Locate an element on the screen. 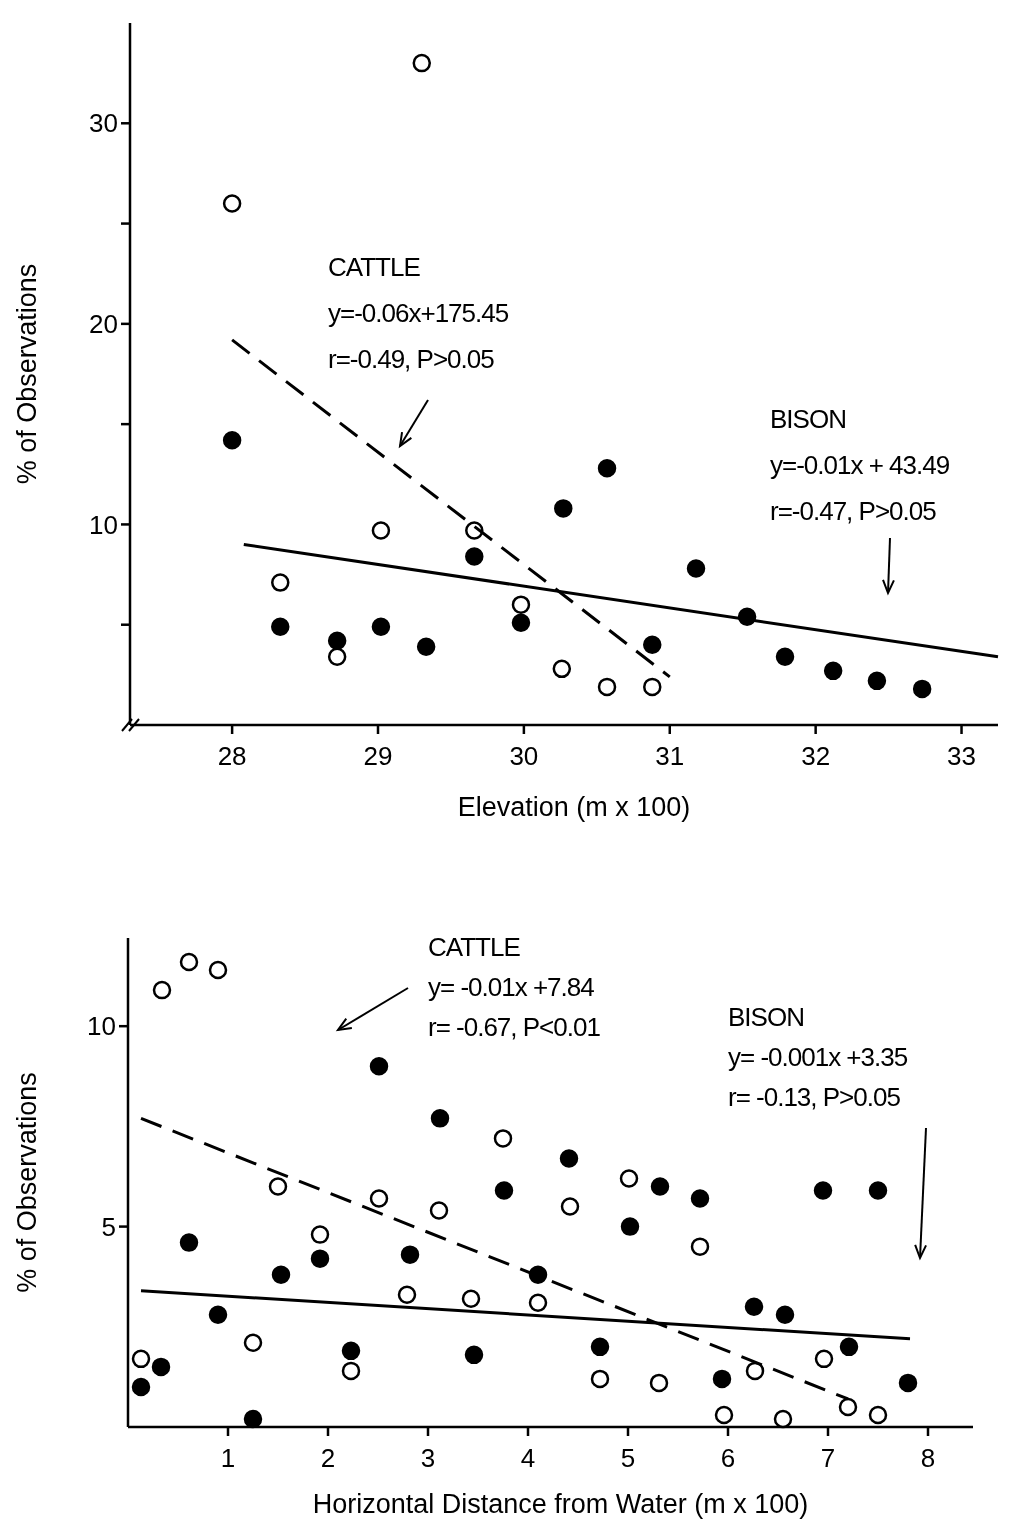 The height and width of the screenshot is (1521, 1016). x-tick-label: 8 is located at coordinates (928, 1458).